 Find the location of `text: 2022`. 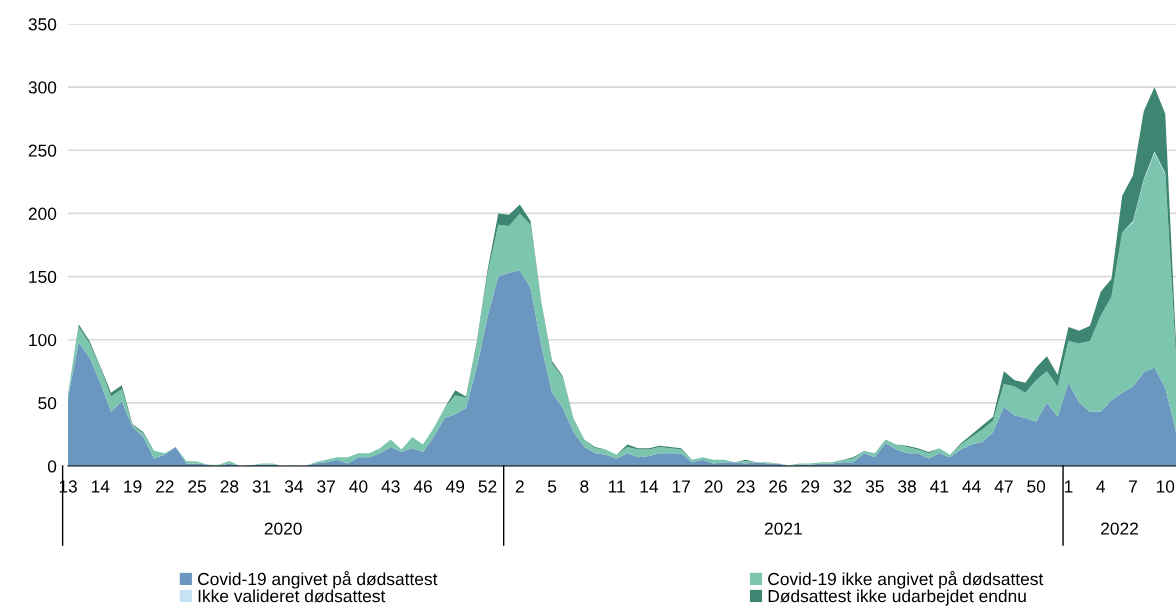

text: 2022 is located at coordinates (1119, 528).